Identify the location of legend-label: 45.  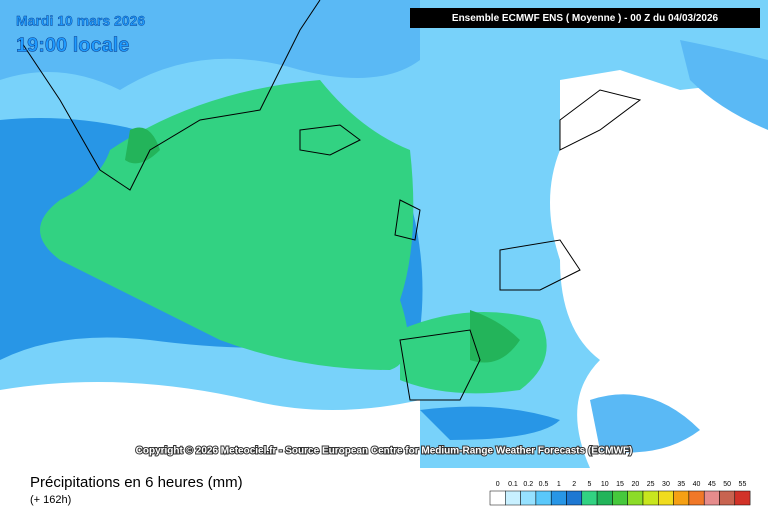
(712, 484).